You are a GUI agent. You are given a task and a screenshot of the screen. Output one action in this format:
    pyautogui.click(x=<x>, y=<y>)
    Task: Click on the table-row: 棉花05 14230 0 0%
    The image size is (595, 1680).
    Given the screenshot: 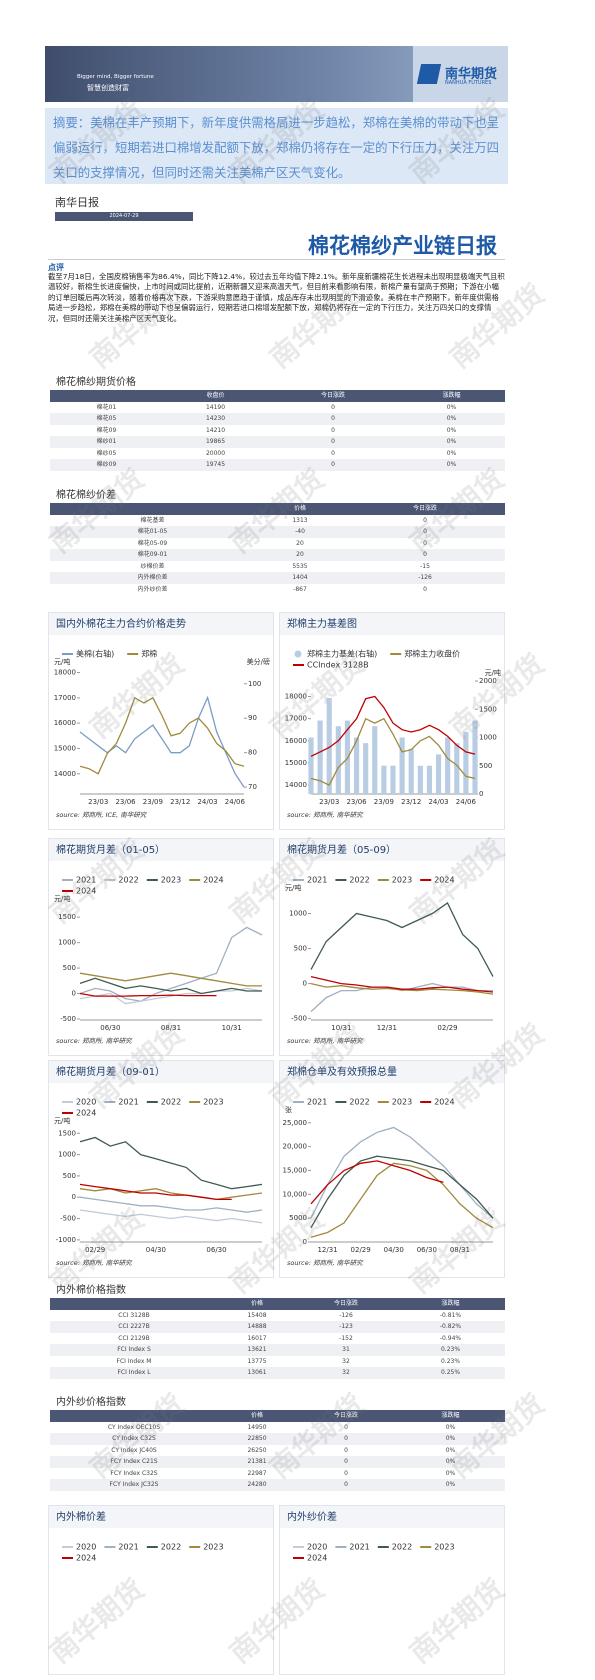 What is the action you would take?
    pyautogui.click(x=277, y=419)
    